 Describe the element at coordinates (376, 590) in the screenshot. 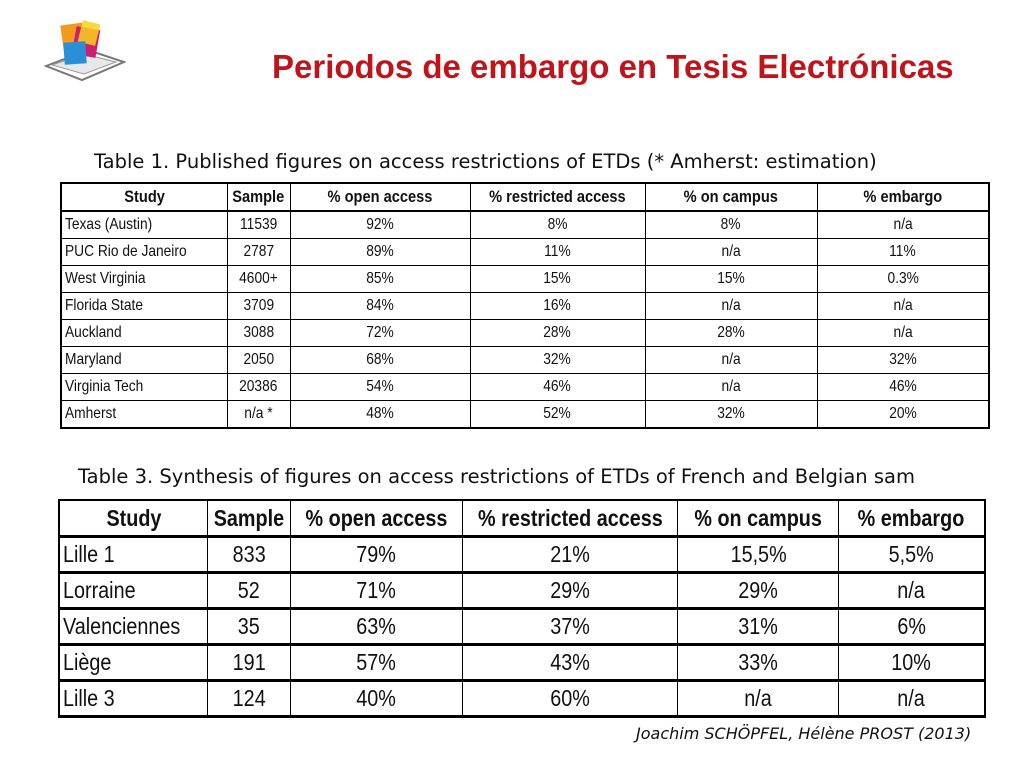

I see `cell-value: 71%` at that location.